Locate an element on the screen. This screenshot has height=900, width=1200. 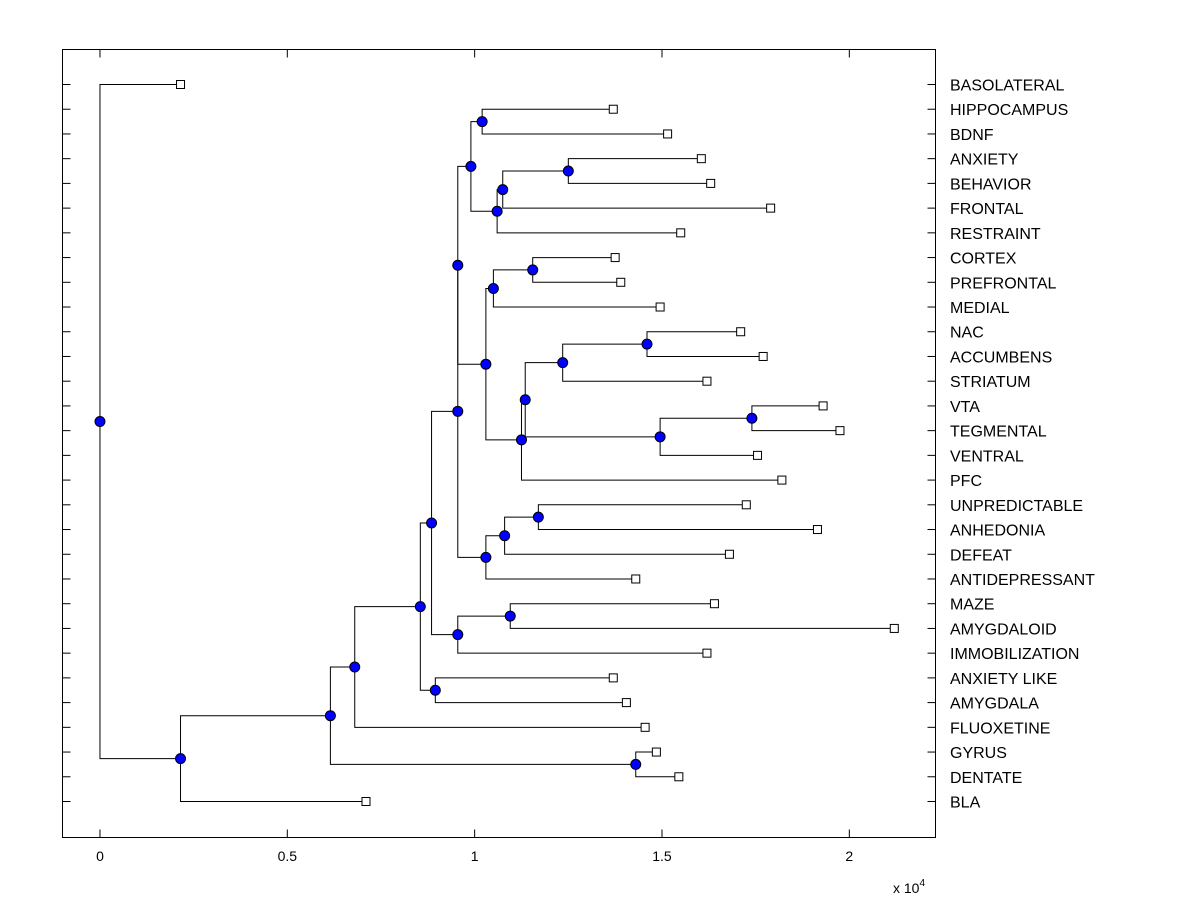
leaf-label: ANHEDONIA is located at coordinates (997, 531).